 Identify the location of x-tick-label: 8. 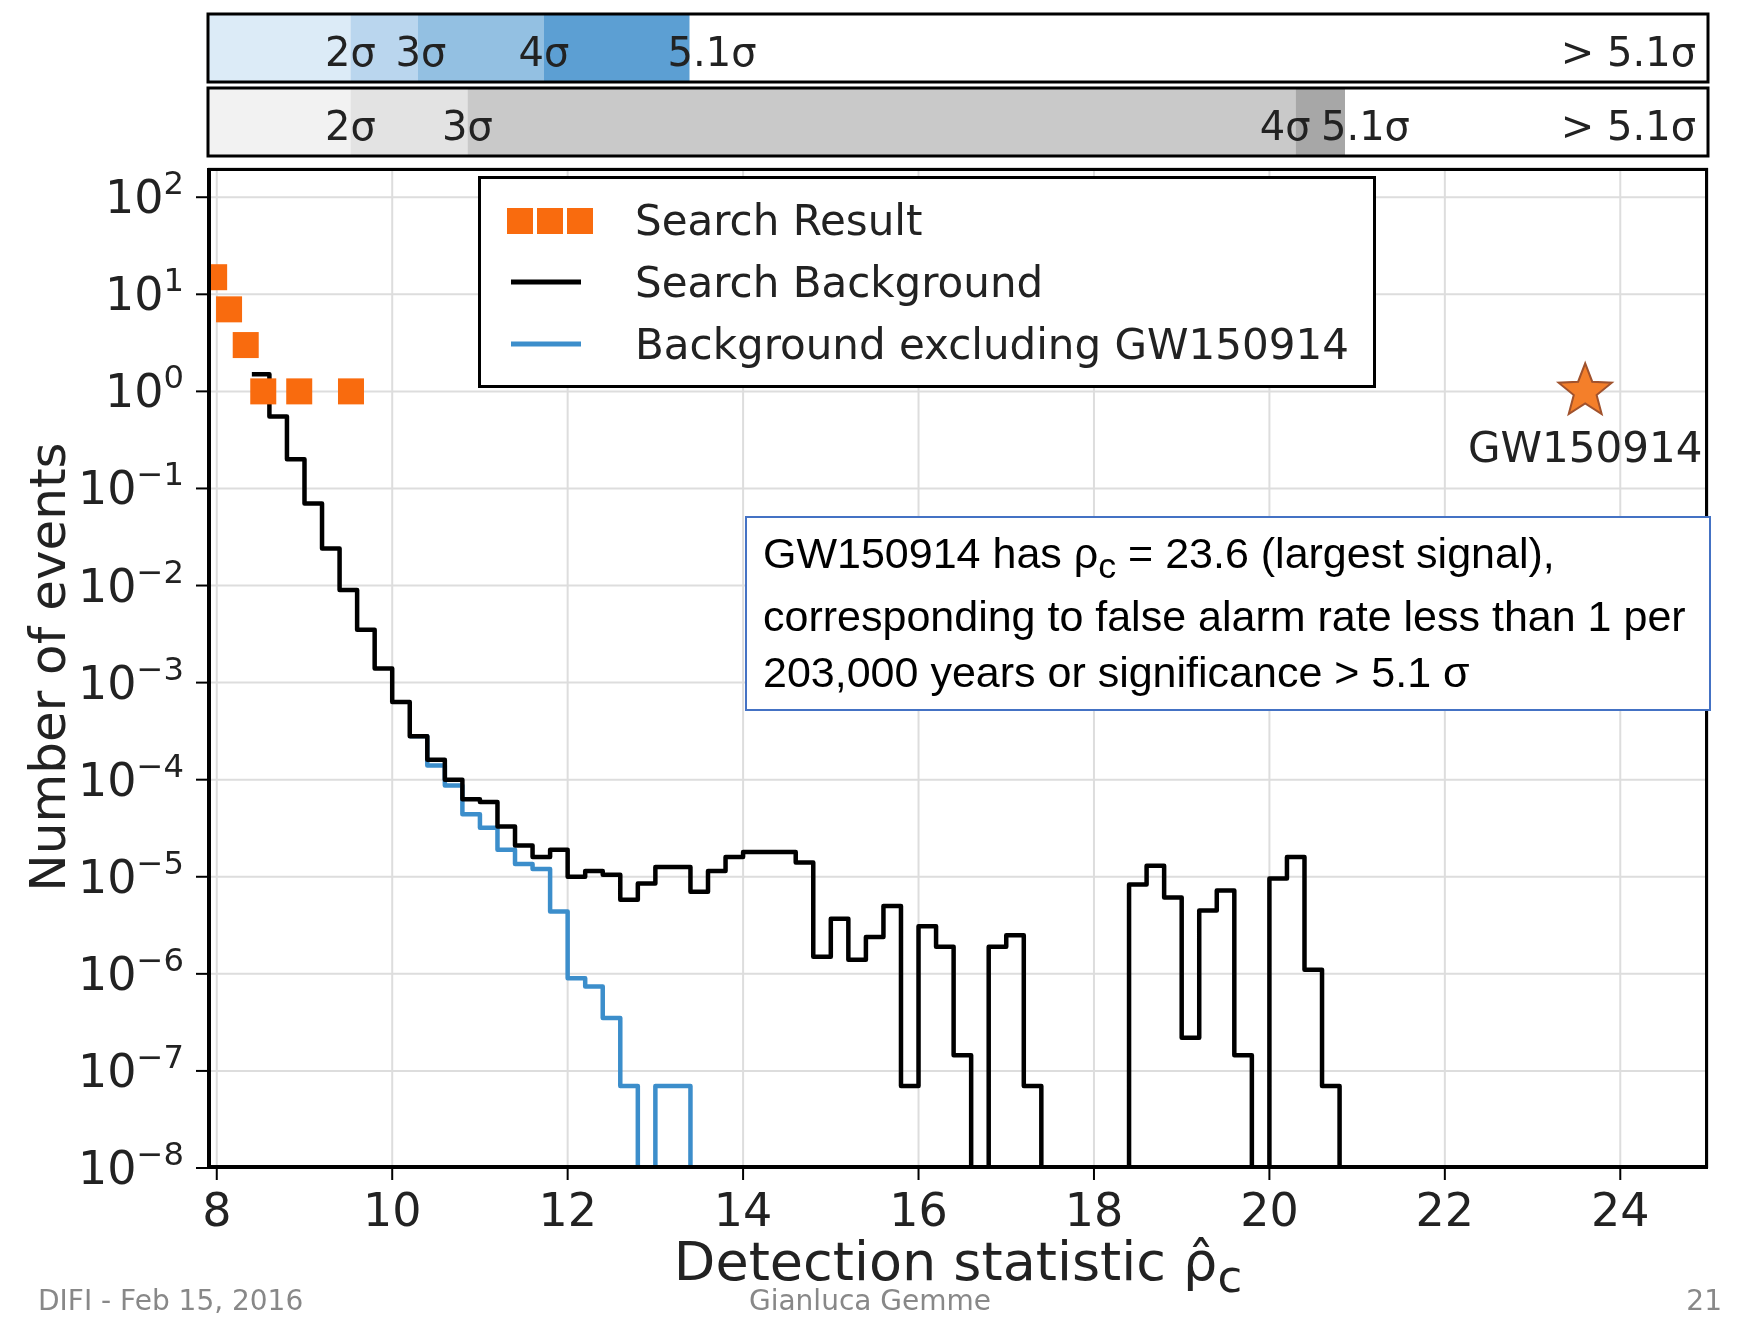
(217, 1210).